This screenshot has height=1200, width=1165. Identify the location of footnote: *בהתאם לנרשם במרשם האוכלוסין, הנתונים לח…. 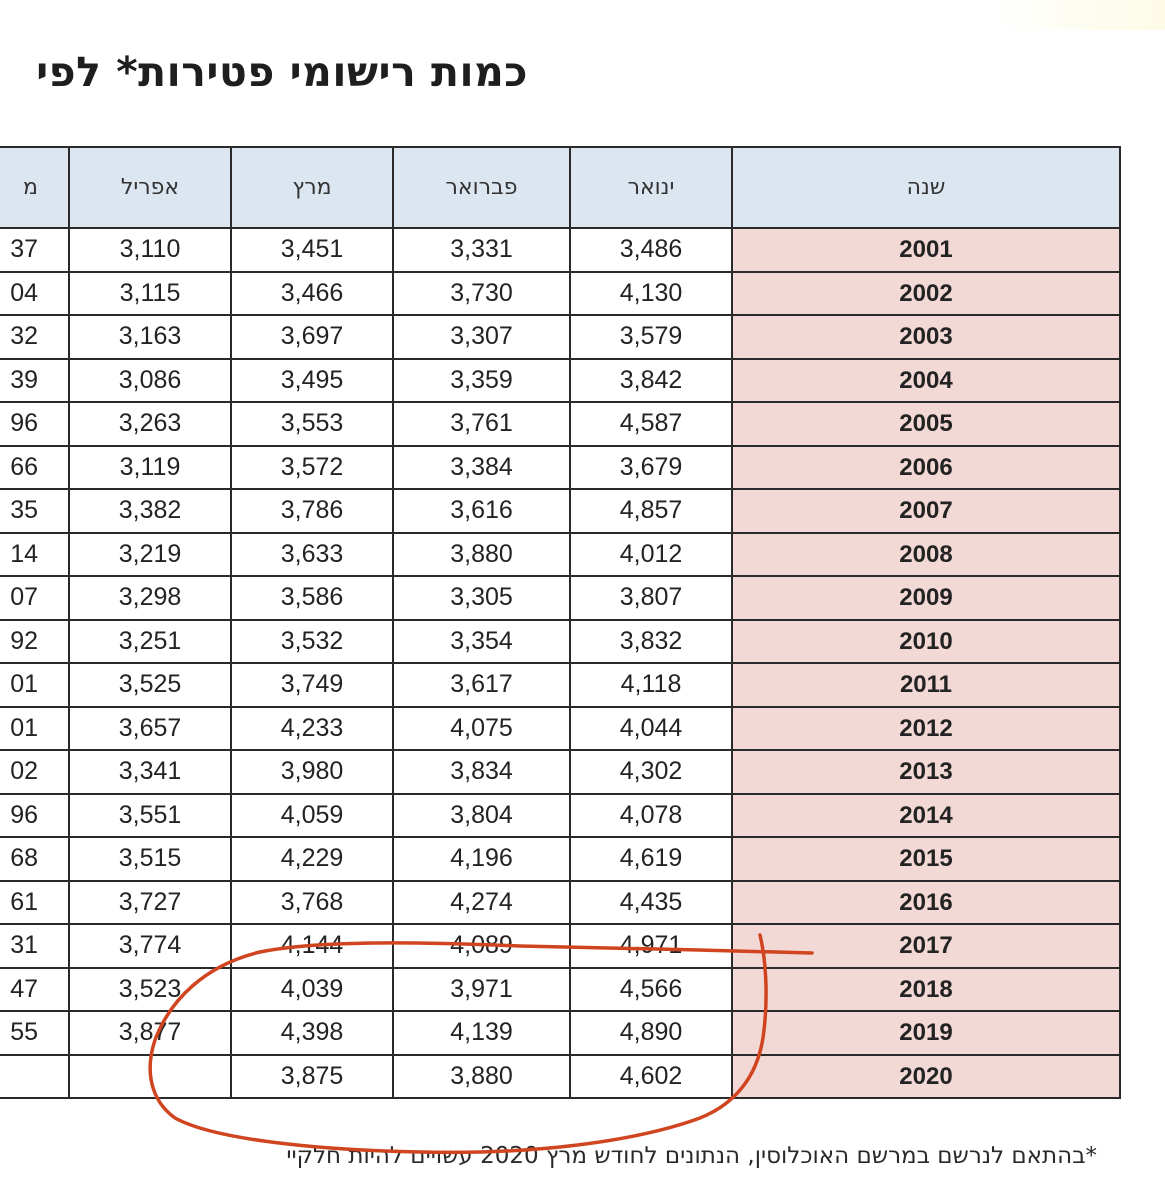
(691, 1156).